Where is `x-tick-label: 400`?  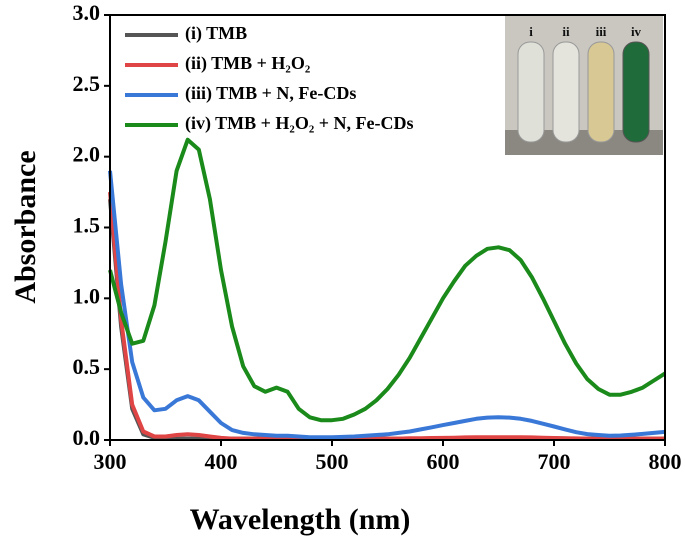
x-tick-label: 400 is located at coordinates (221, 461).